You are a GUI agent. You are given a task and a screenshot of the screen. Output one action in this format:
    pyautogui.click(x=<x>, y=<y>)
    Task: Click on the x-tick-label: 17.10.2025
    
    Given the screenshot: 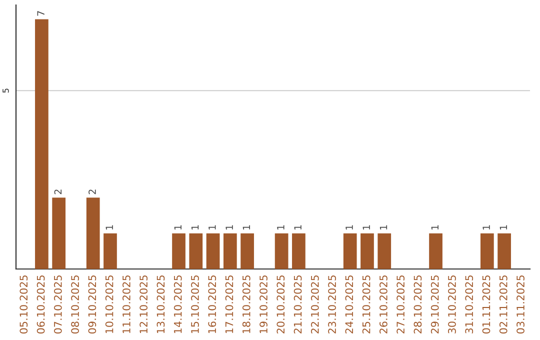 What is the action you would take?
    pyautogui.click(x=229, y=304)
    